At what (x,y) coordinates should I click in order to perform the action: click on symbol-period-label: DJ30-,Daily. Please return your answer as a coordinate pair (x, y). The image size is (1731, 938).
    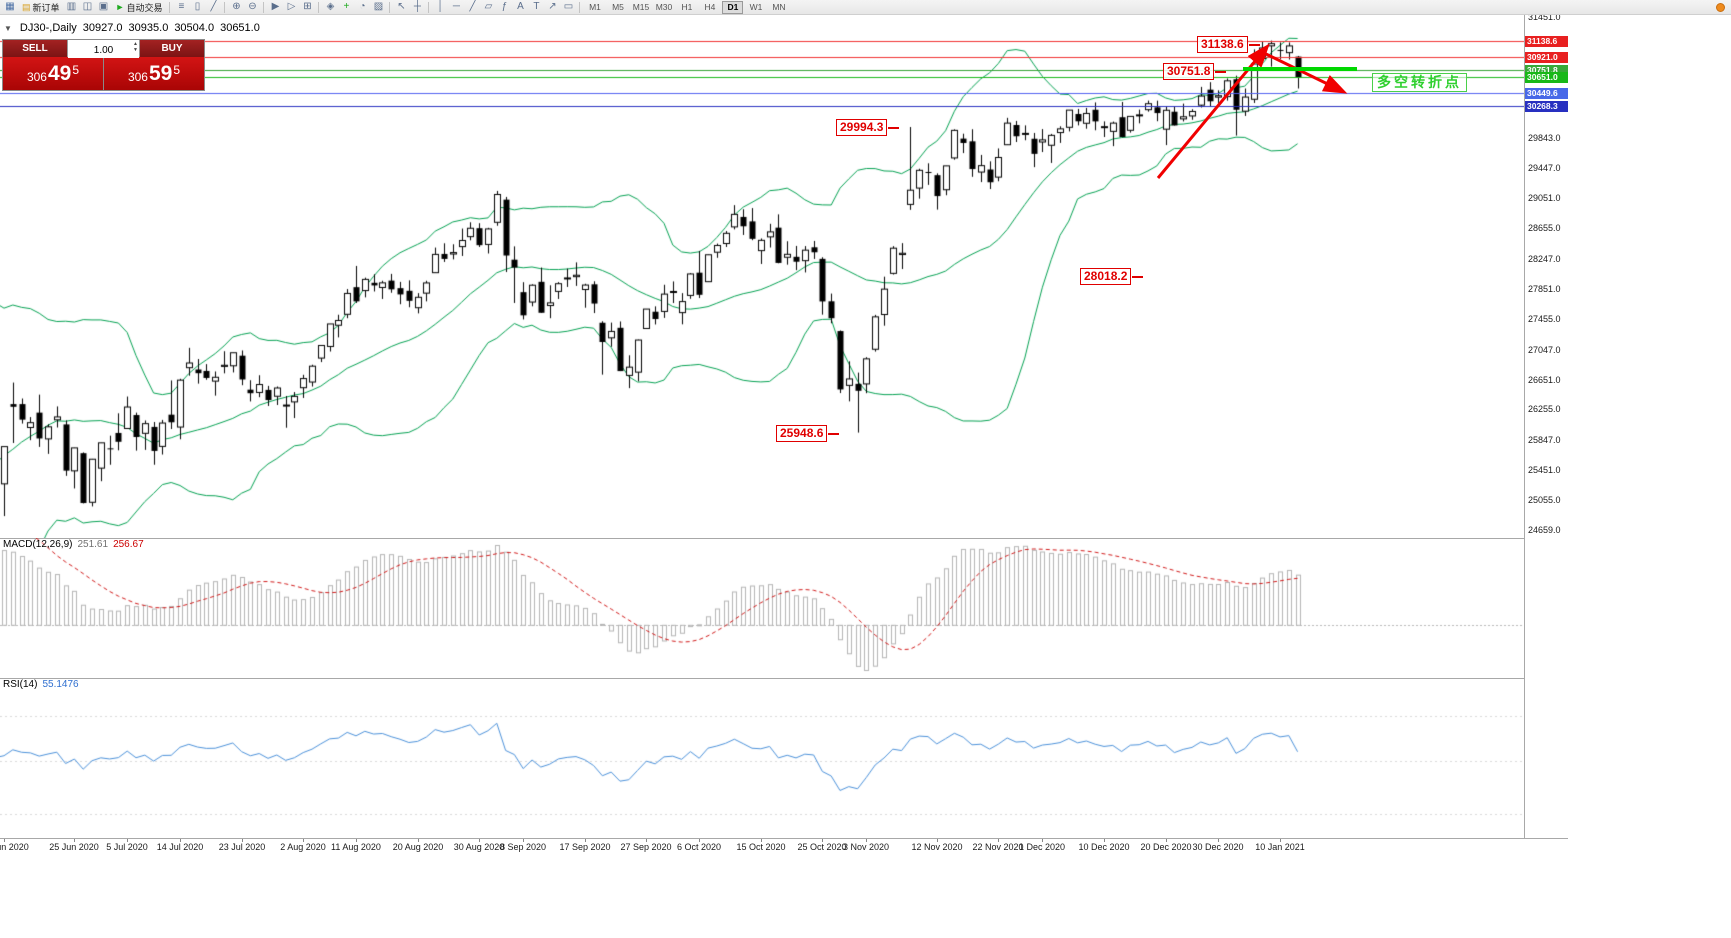
    Looking at the image, I should click on (48, 28).